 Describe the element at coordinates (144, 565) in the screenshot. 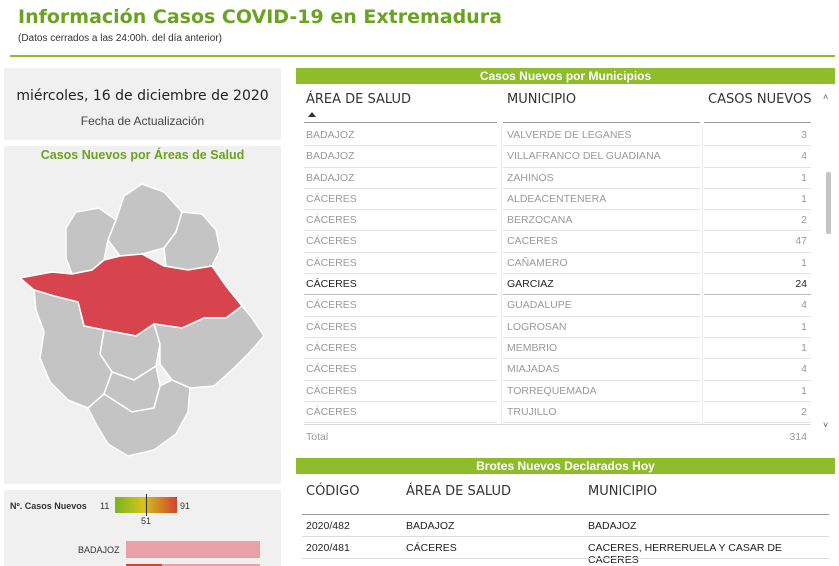

I see `area-bar-highlight` at that location.